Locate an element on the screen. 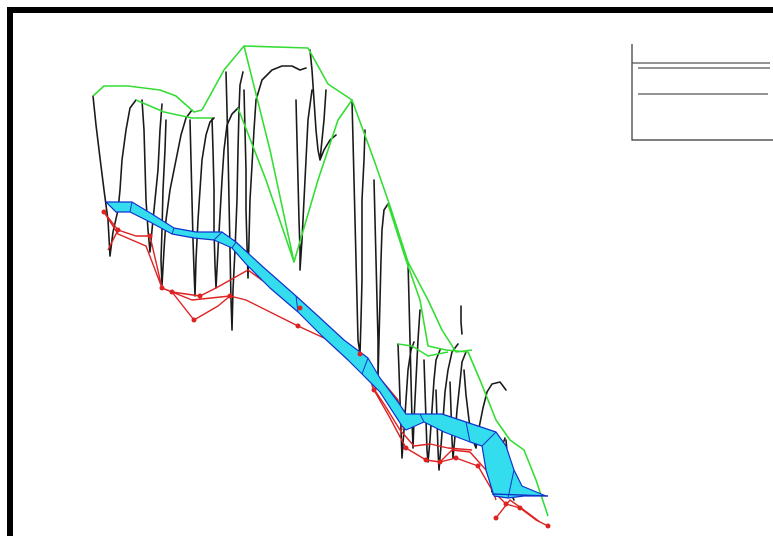 The width and height of the screenshot is (773, 536). legend-box is located at coordinates (702, 92).